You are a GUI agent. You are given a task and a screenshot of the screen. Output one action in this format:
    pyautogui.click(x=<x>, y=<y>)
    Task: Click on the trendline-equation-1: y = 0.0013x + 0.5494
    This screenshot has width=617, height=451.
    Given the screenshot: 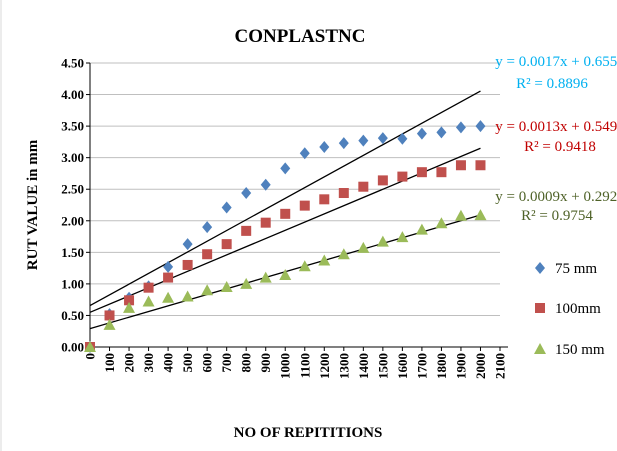 What is the action you would take?
    pyautogui.click(x=556, y=127)
    